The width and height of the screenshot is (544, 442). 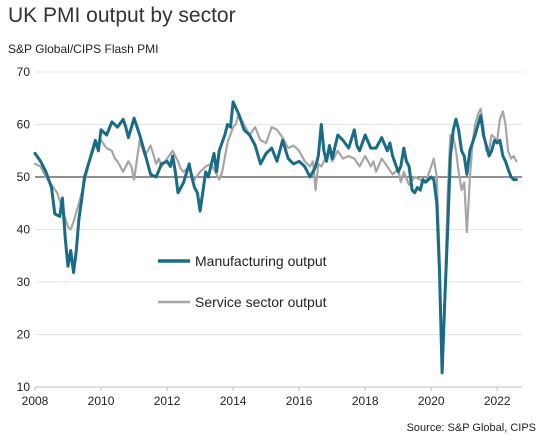 What do you see at coordinates (24, 72) in the screenshot?
I see `y-tick-label-70: 70` at bounding box center [24, 72].